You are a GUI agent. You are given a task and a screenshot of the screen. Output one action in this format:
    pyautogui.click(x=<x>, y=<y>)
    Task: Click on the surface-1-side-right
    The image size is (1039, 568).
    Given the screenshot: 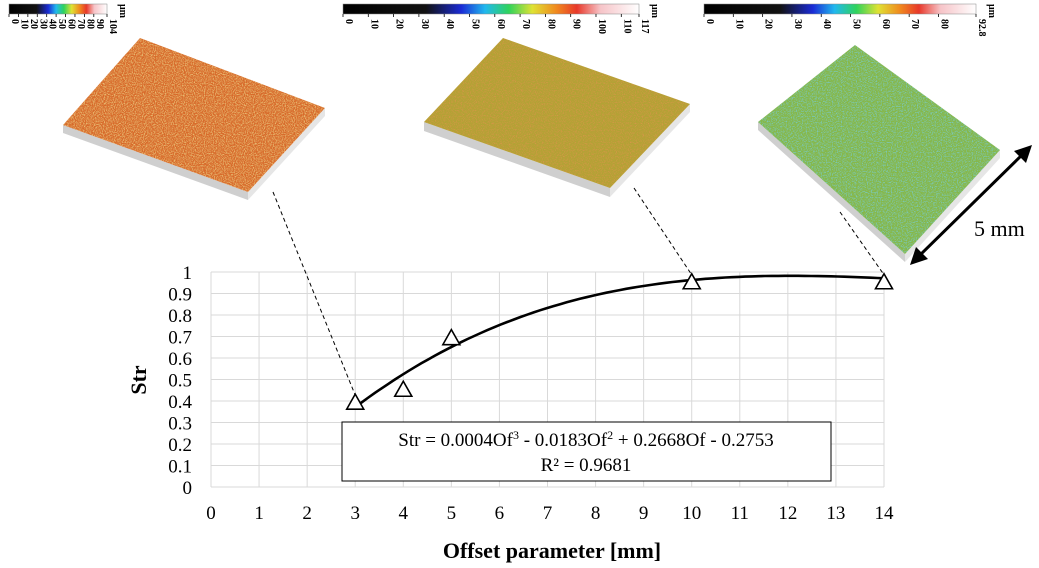 What is the action you would take?
    pyautogui.click(x=286, y=154)
    